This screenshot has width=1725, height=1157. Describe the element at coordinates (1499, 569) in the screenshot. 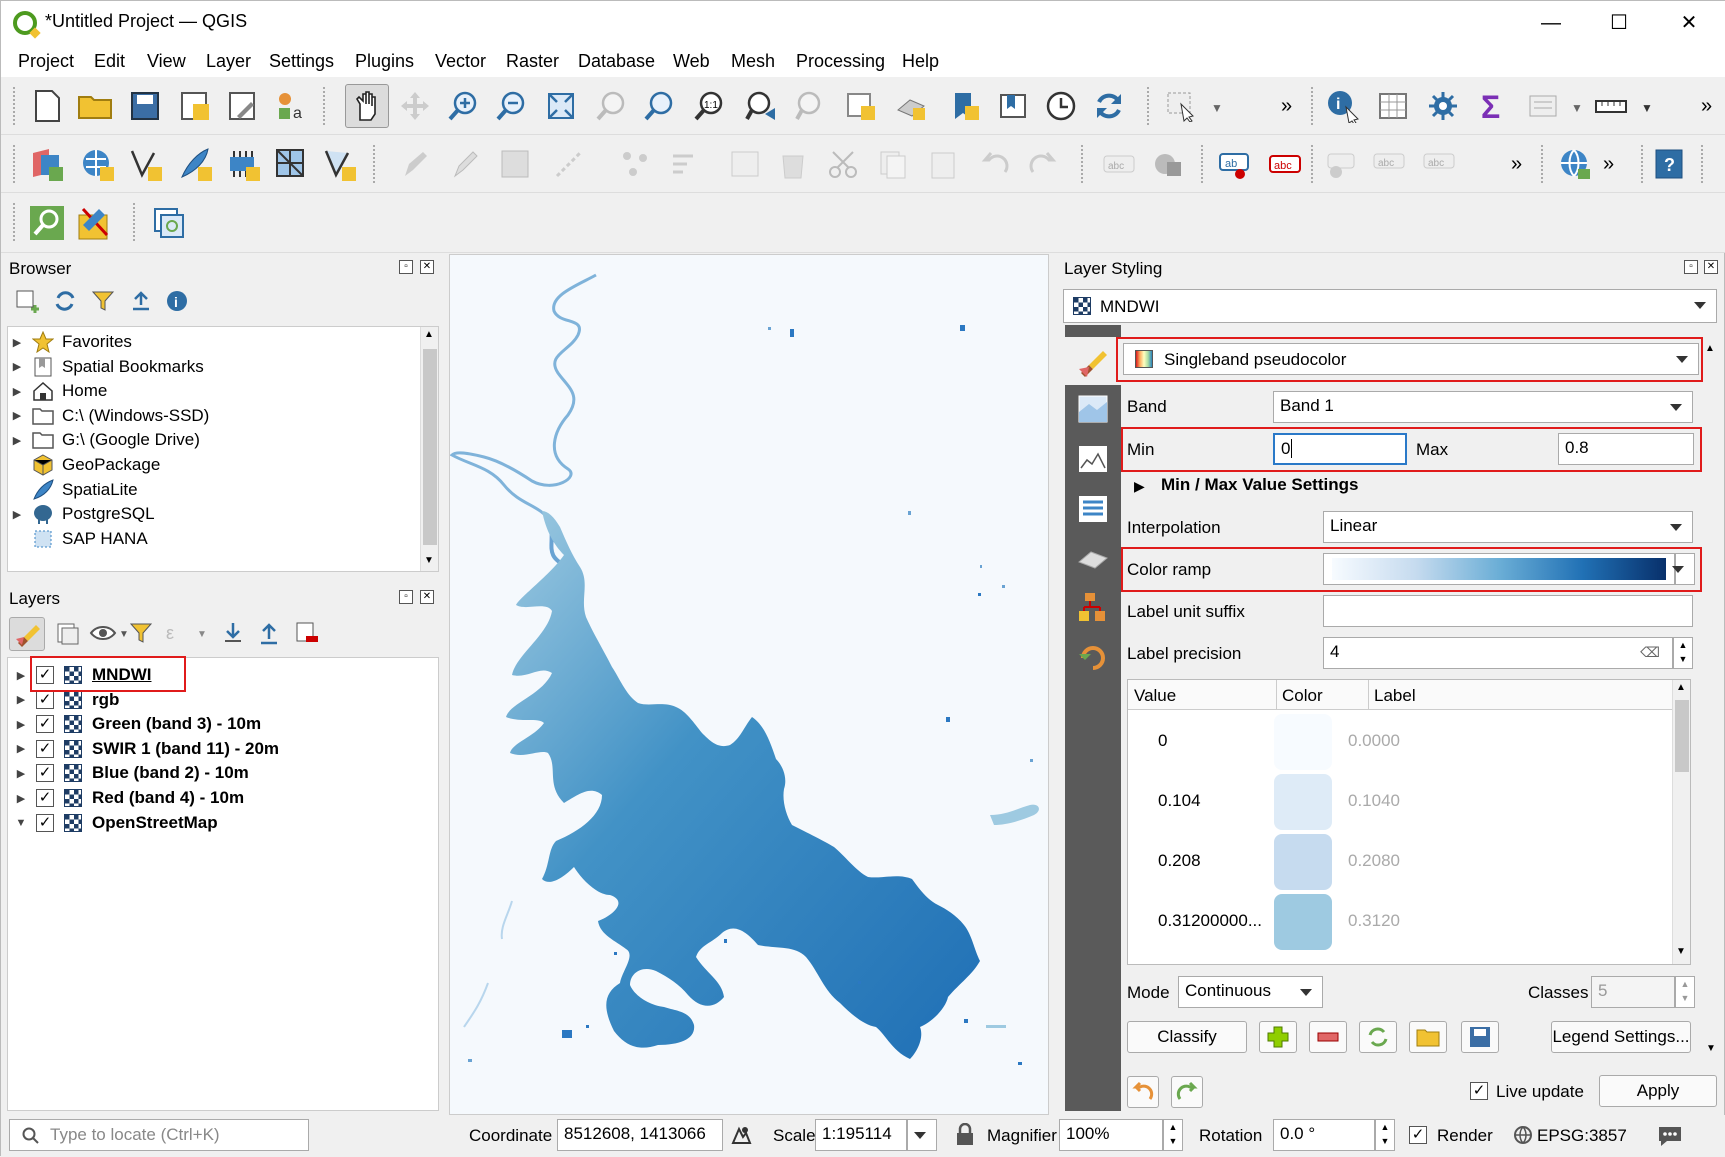

I see `color-ramp-button` at that location.